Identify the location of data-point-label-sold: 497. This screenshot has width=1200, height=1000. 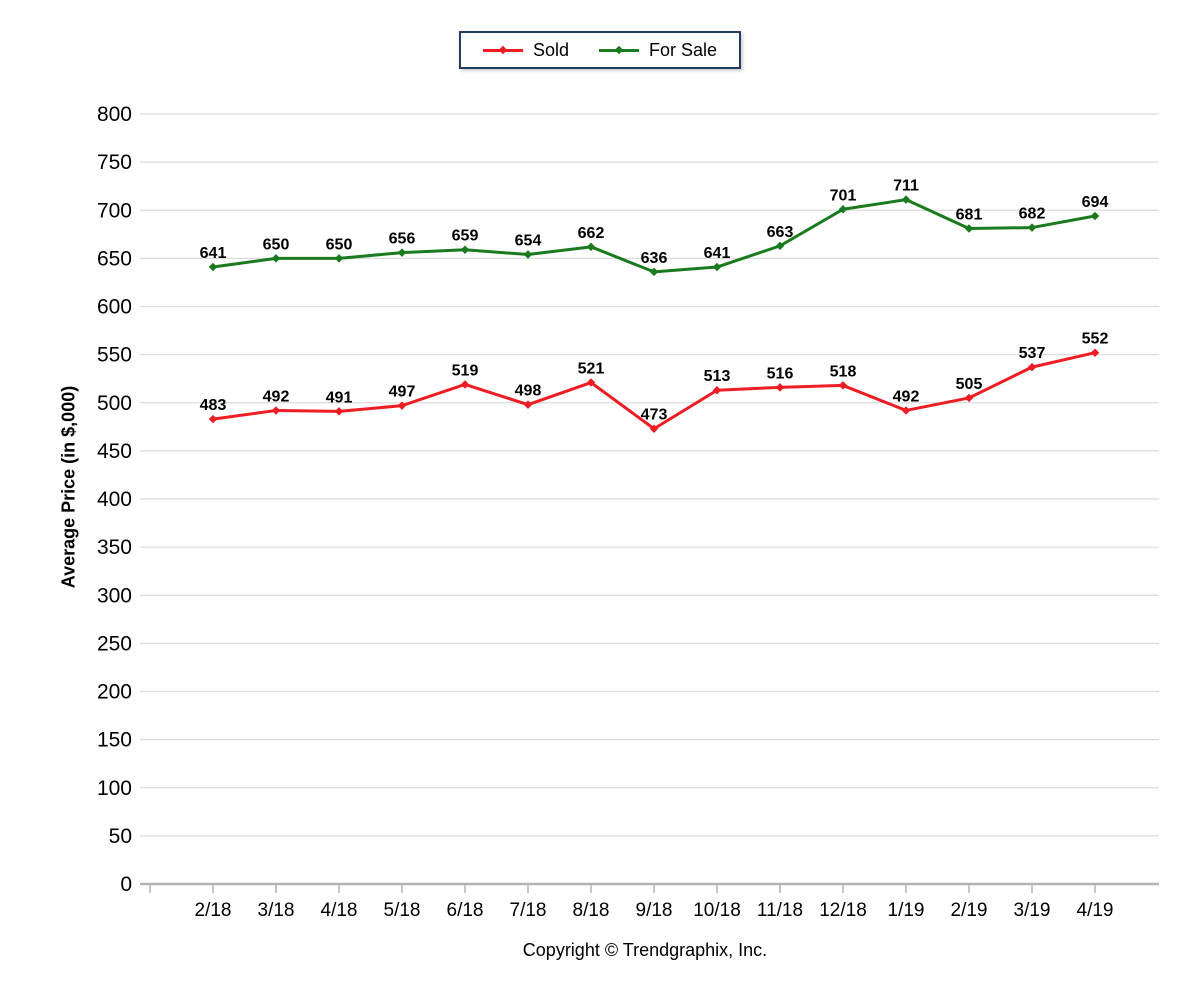
(402, 392).